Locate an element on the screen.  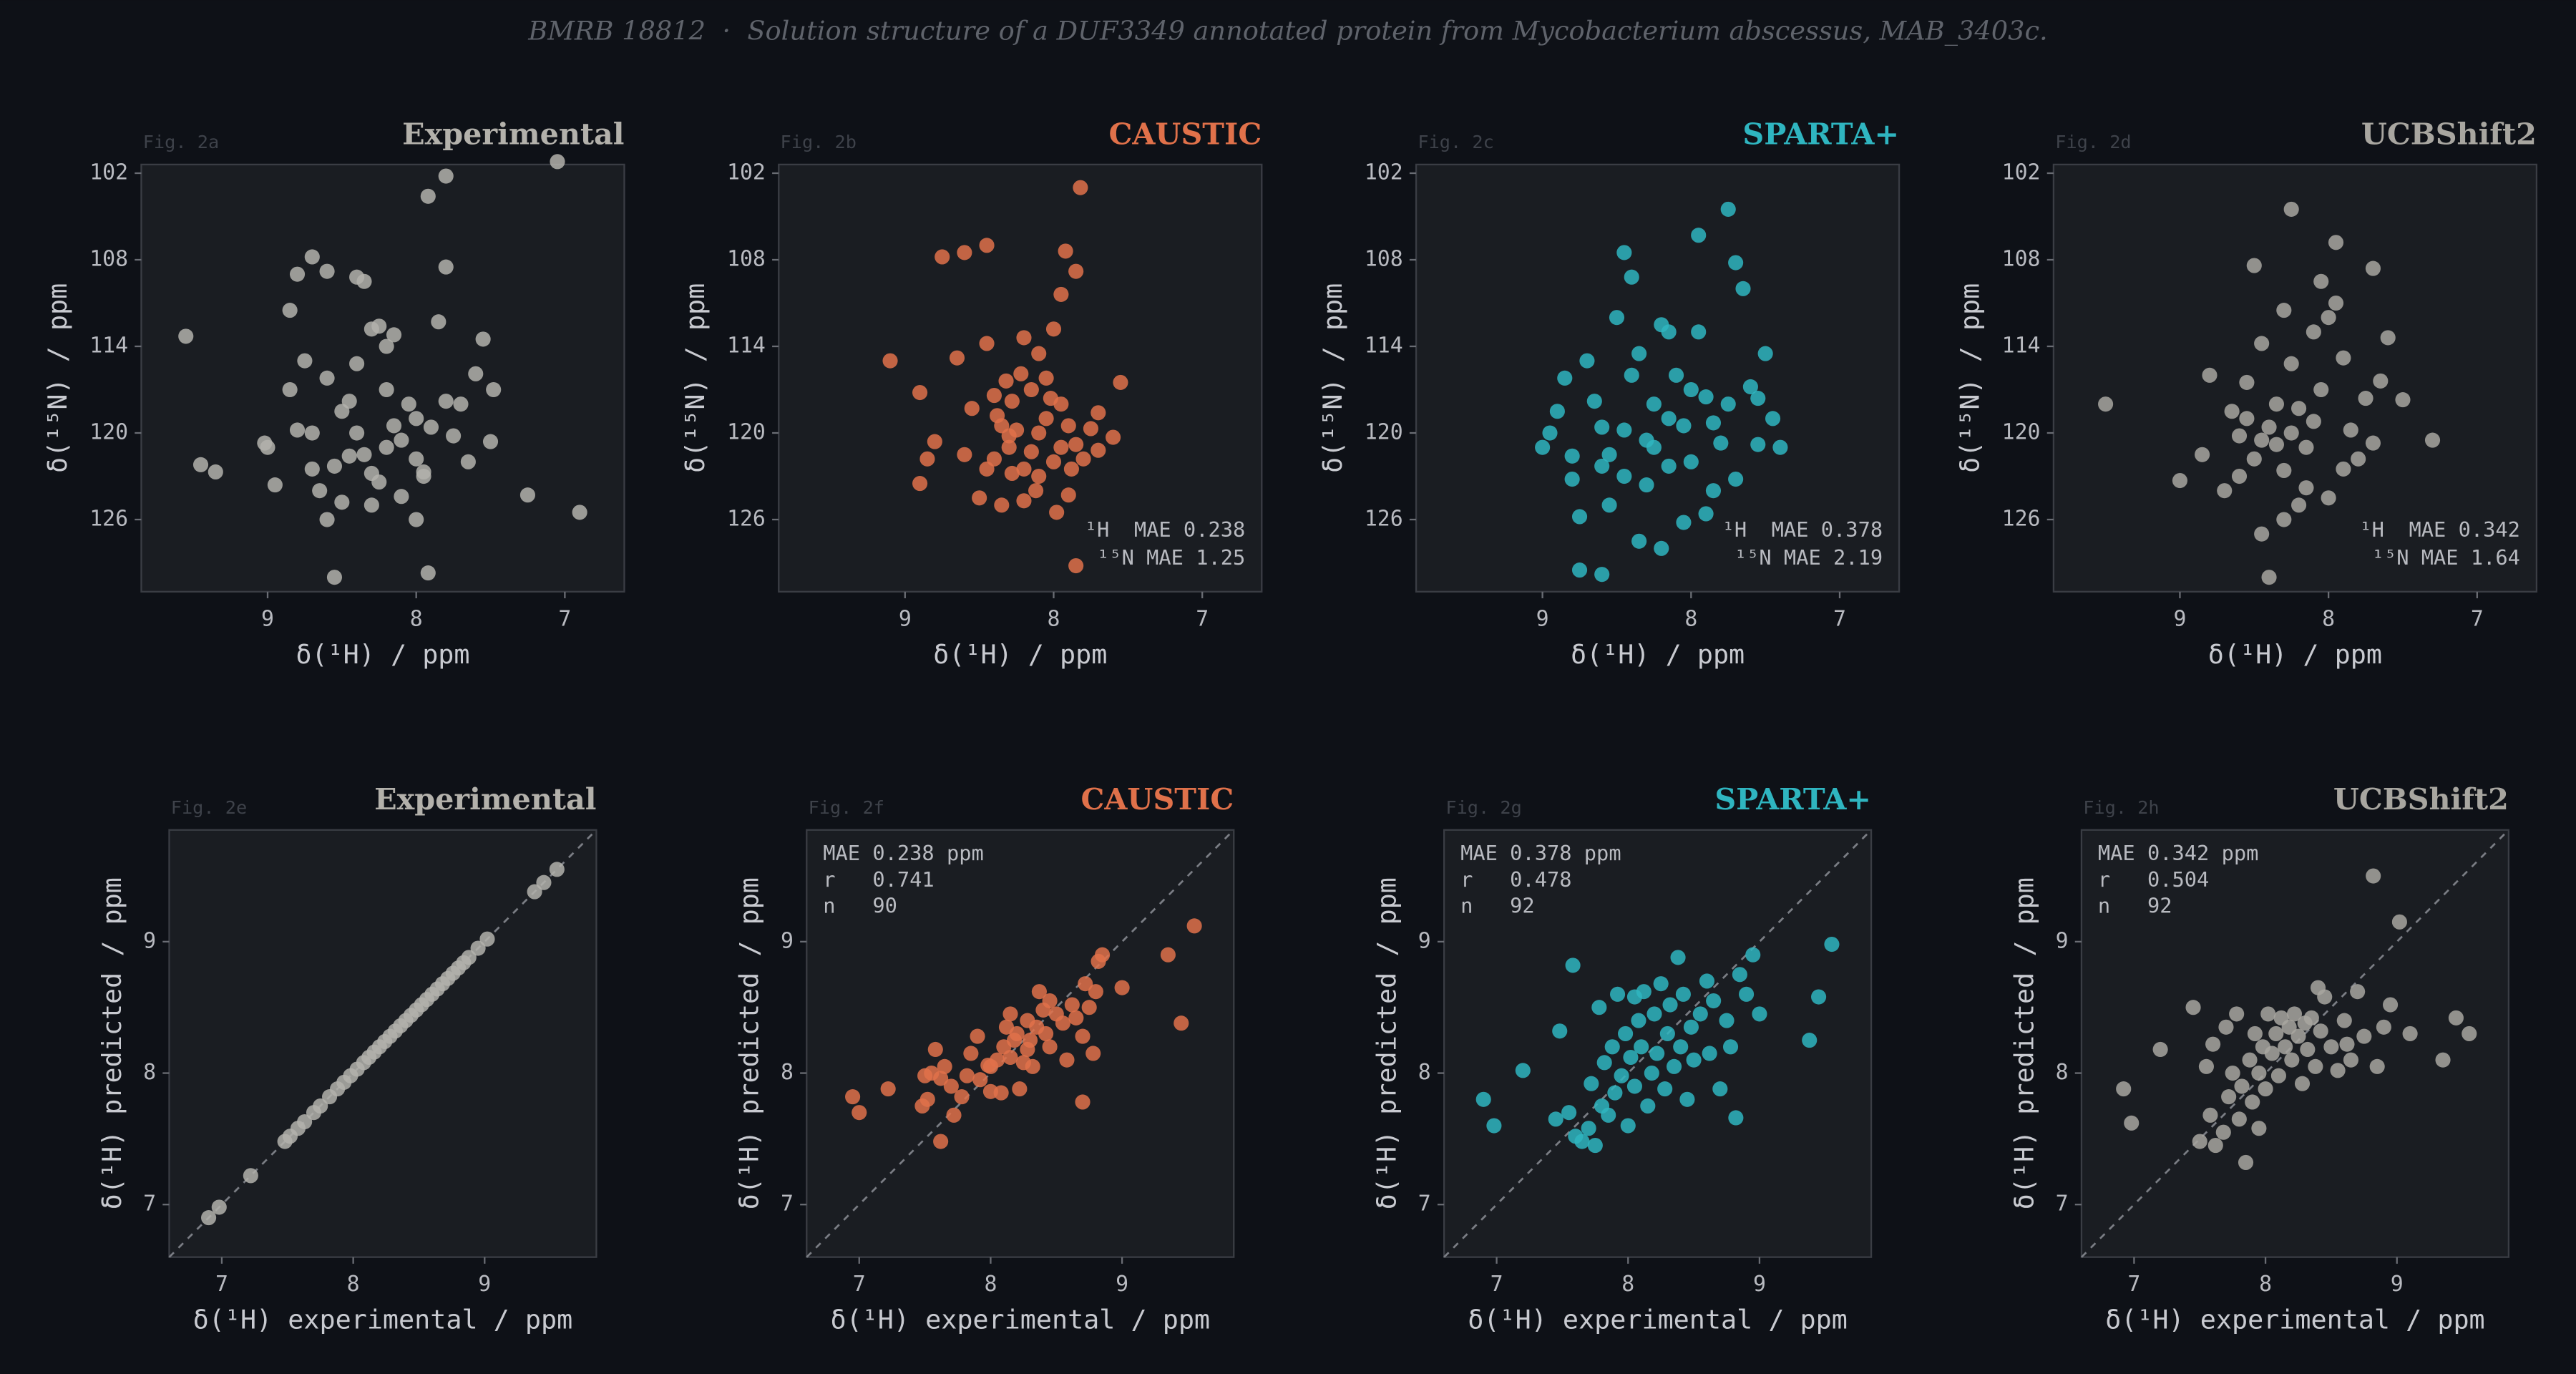
x-axis-label: δ(¹H) experimental / ppm is located at coordinates (1658, 1320).